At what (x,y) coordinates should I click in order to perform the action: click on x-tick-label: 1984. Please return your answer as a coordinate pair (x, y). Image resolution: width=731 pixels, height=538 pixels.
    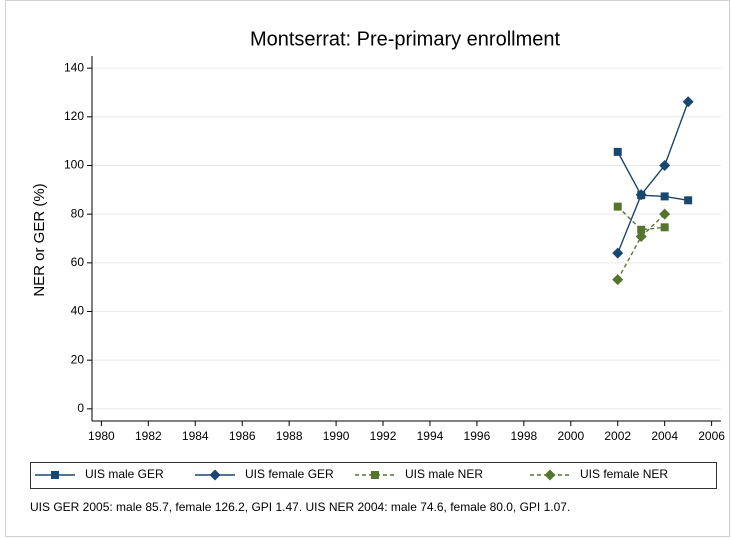
    Looking at the image, I should click on (195, 436).